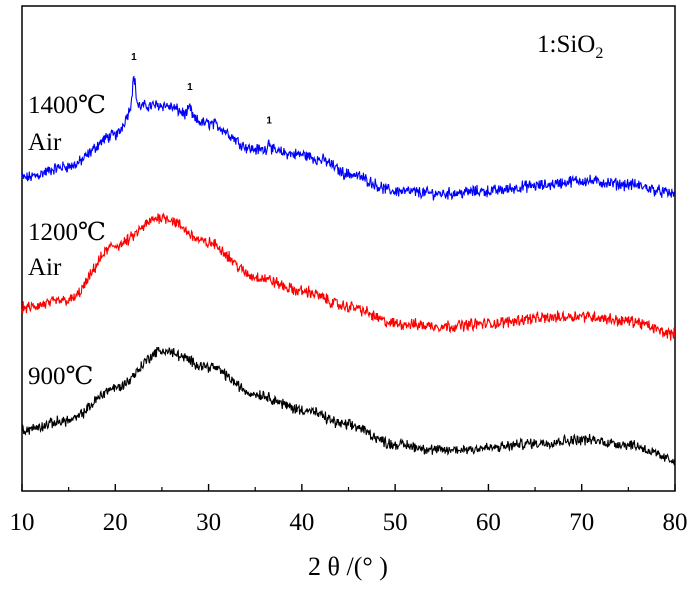 Image resolution: width=699 pixels, height=596 pixels. I want to click on x-tick-label: 30, so click(208, 522).